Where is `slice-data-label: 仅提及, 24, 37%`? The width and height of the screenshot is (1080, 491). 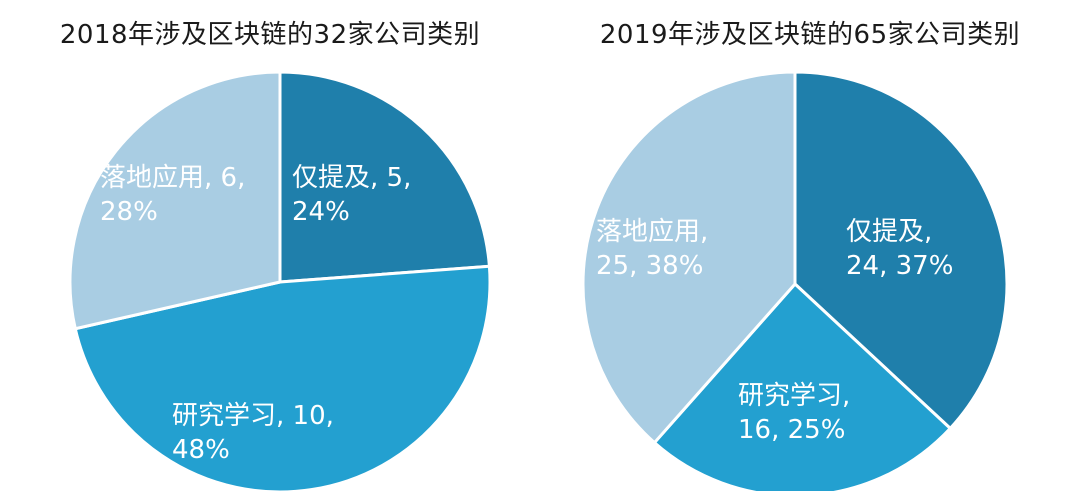
slice-data-label: 仅提及, 24, 37% is located at coordinates (899, 249).